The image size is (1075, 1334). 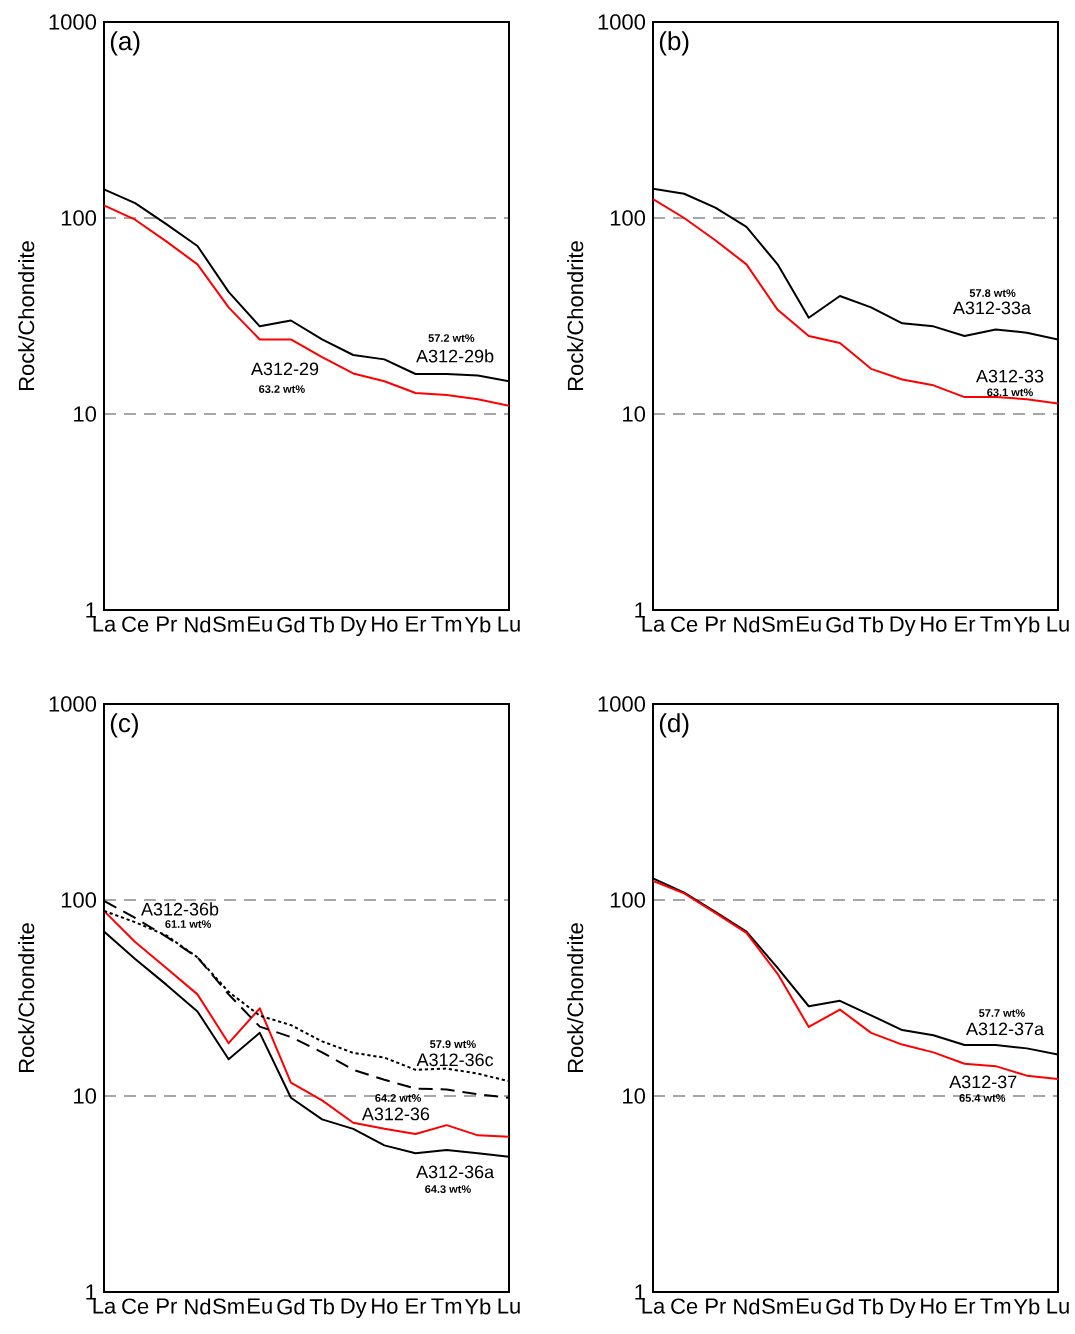 I want to click on annotation: 64.3 wt%, so click(x=448, y=1189).